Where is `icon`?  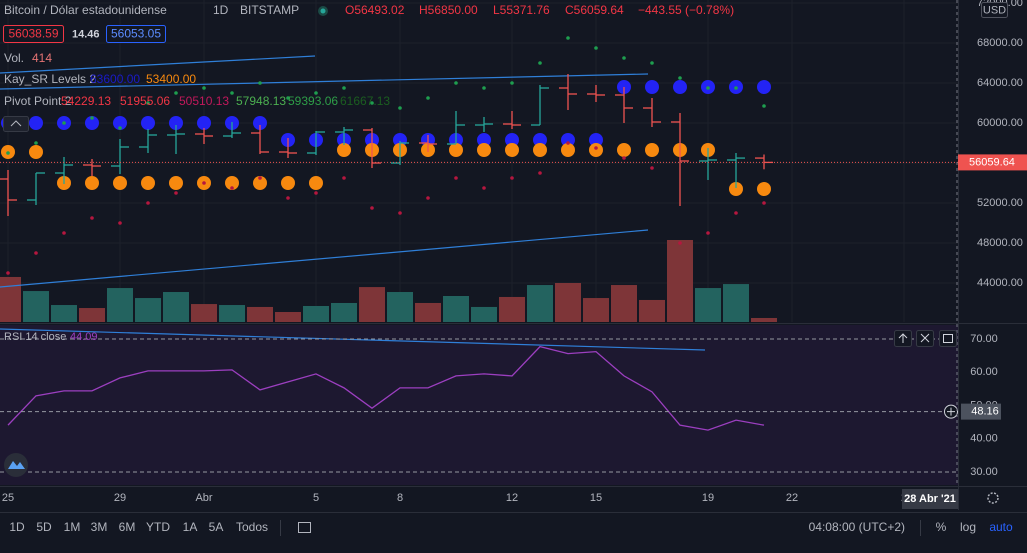
icon is located at coordinates (903, 338).